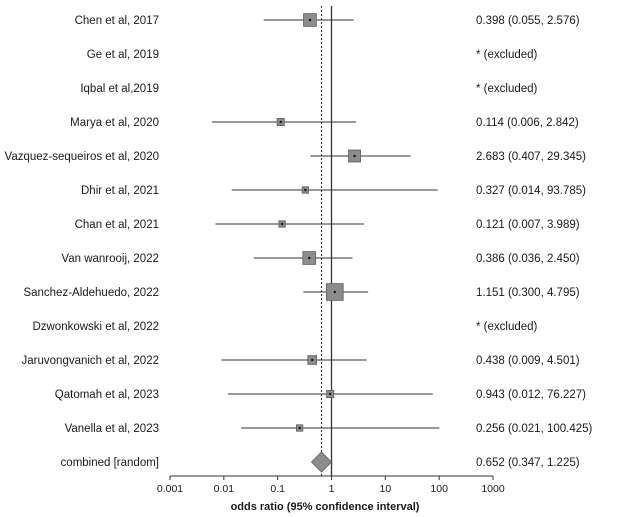  I want to click on combined-estimate-label: 0.652 (0.347, 1.225), so click(528, 463).